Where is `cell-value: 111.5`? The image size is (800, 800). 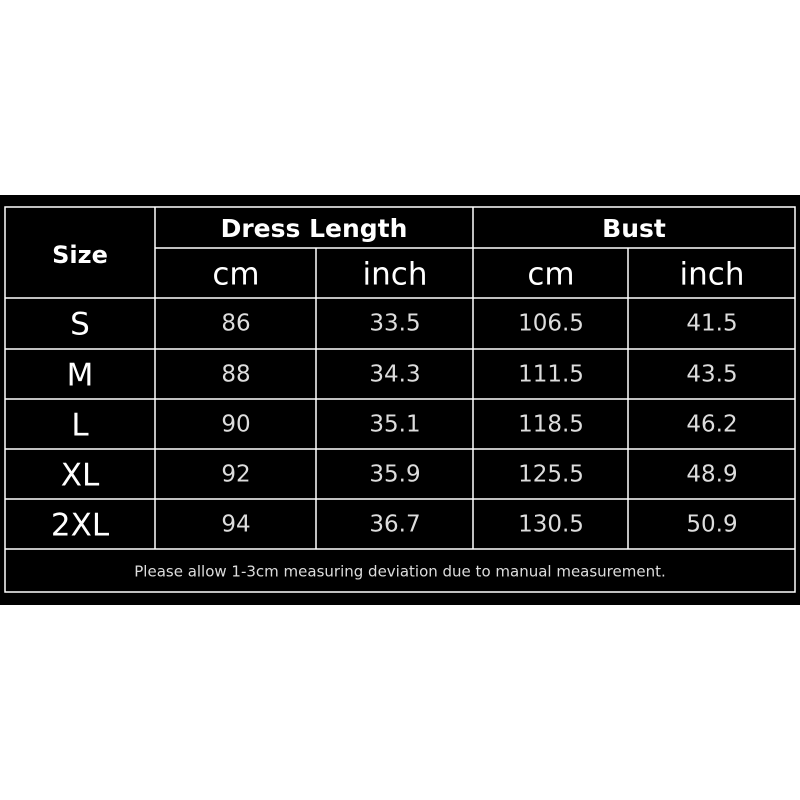 cell-value: 111.5 is located at coordinates (551, 375).